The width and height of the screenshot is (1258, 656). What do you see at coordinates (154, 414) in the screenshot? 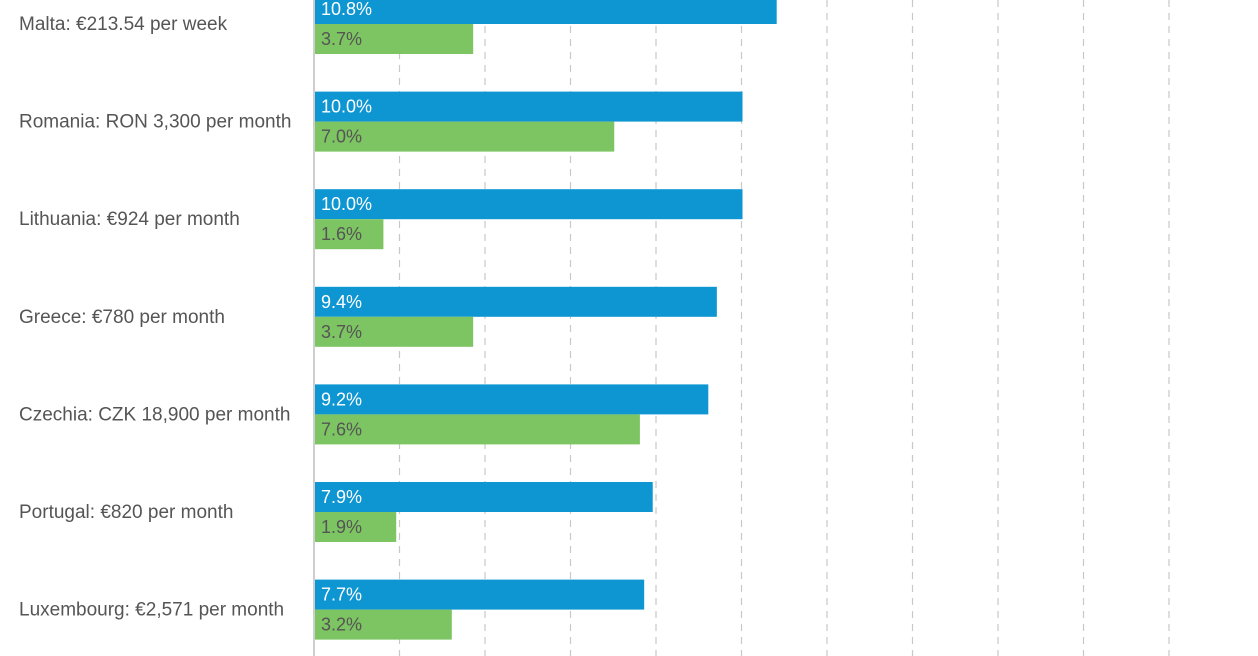
I see `category-label: Czechia: CZK 18,900 per month` at bounding box center [154, 414].